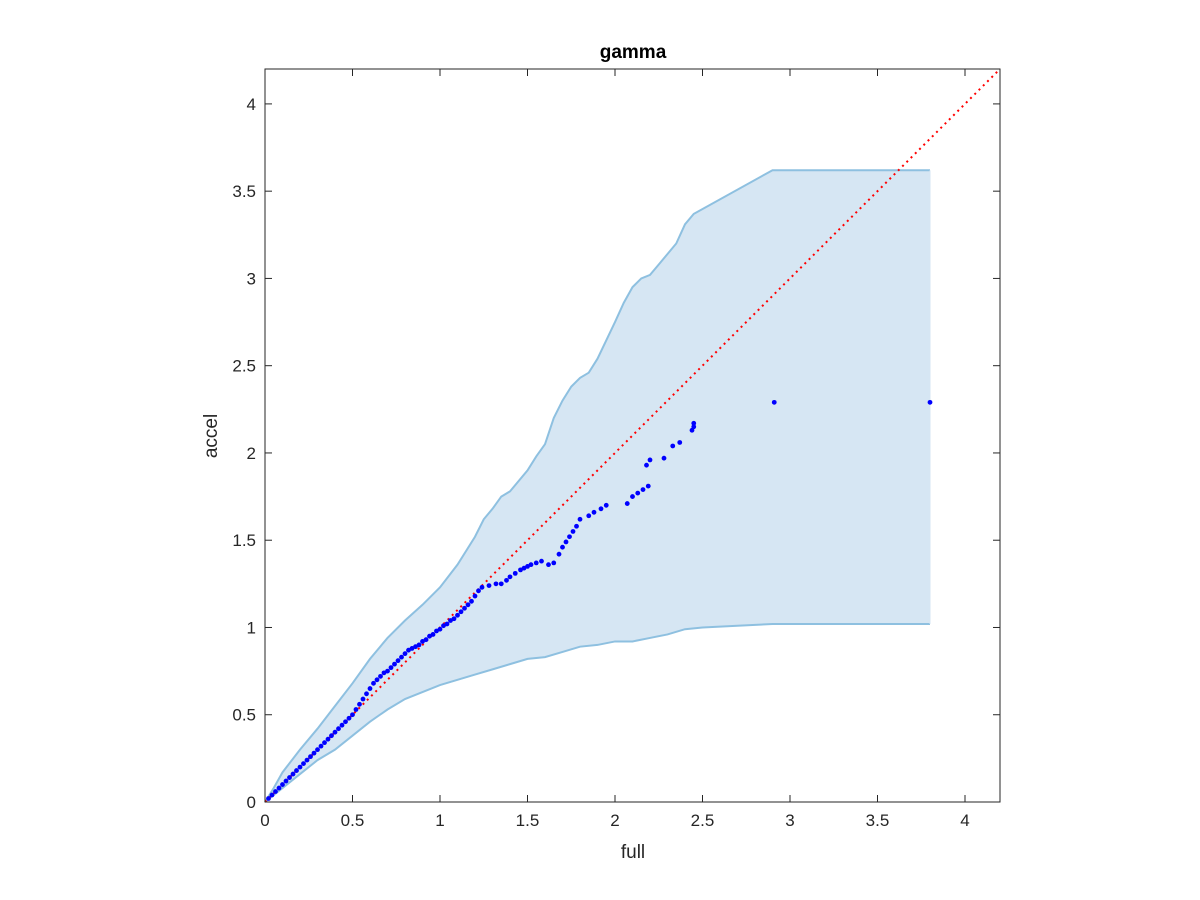 This screenshot has width=1200, height=900. What do you see at coordinates (633, 52) in the screenshot?
I see `chart-title: gamma` at bounding box center [633, 52].